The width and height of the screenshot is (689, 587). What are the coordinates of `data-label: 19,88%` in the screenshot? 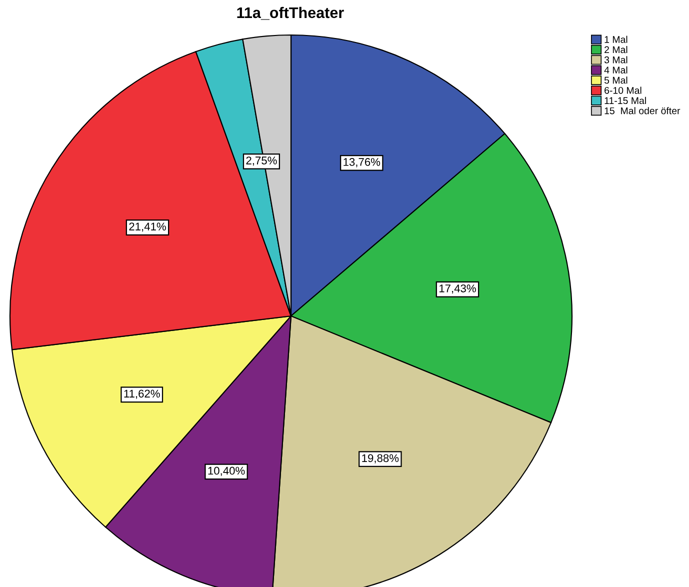 It's located at (380, 459).